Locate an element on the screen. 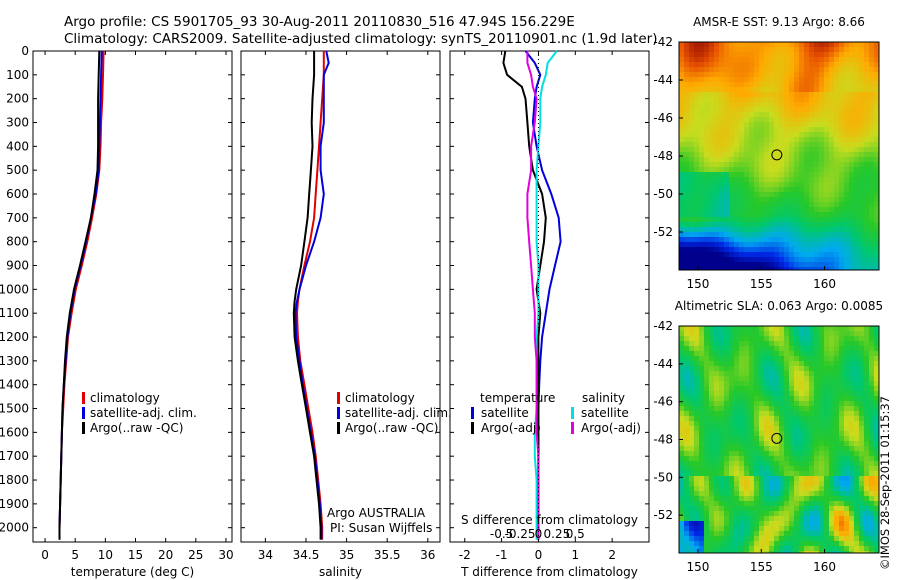  difference-xtick-label: -1 is located at coordinates (502, 555).